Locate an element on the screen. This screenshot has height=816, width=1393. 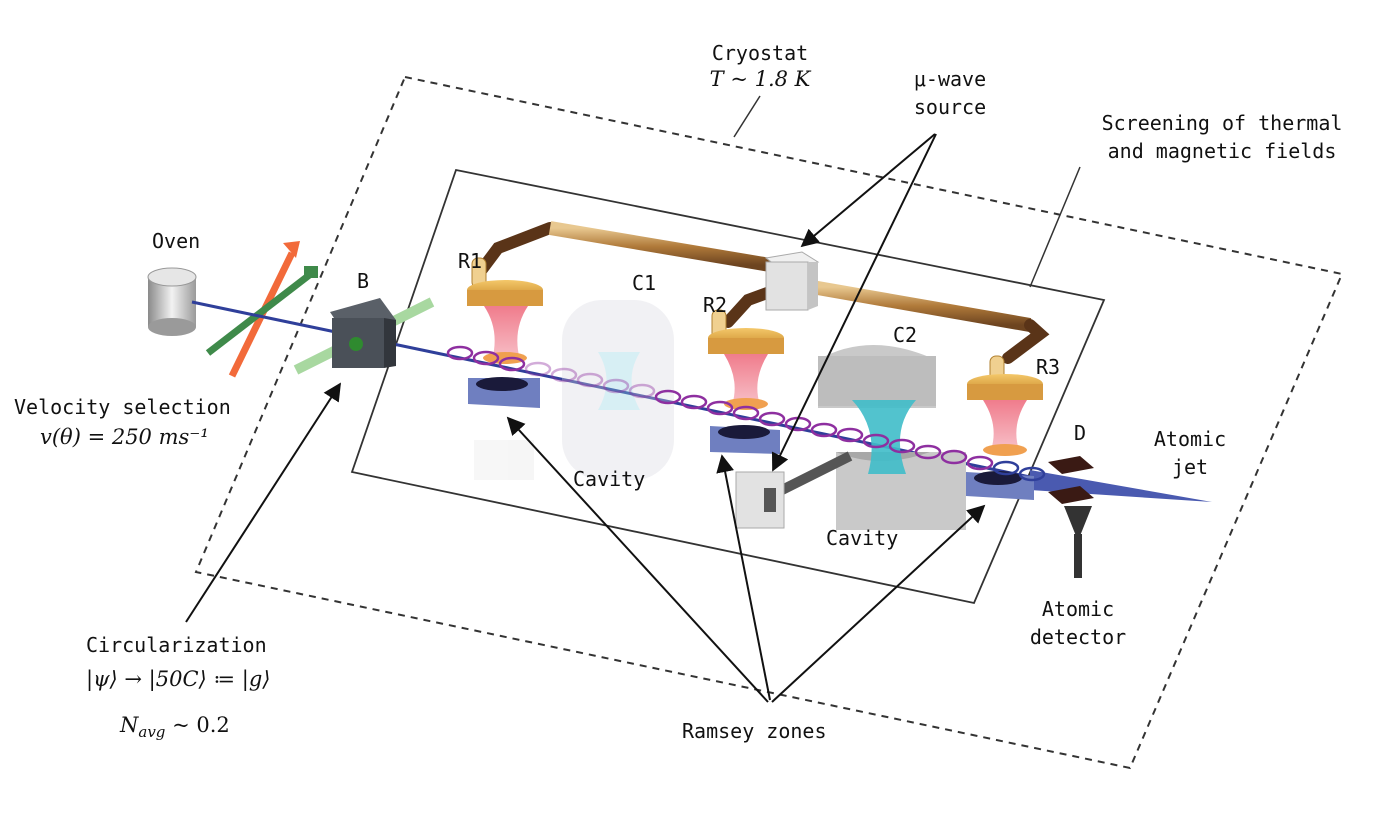
oven-label: Oven is located at coordinates (176, 241).